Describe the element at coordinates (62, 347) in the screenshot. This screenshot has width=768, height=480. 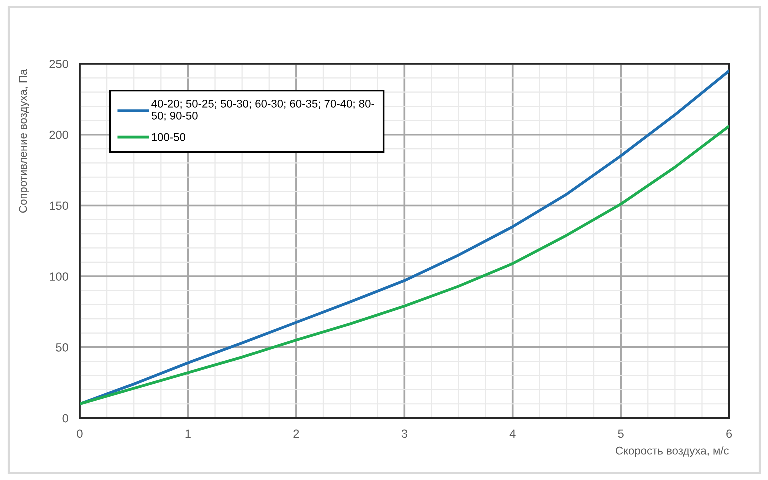
I see `y-tick-label: 50` at that location.